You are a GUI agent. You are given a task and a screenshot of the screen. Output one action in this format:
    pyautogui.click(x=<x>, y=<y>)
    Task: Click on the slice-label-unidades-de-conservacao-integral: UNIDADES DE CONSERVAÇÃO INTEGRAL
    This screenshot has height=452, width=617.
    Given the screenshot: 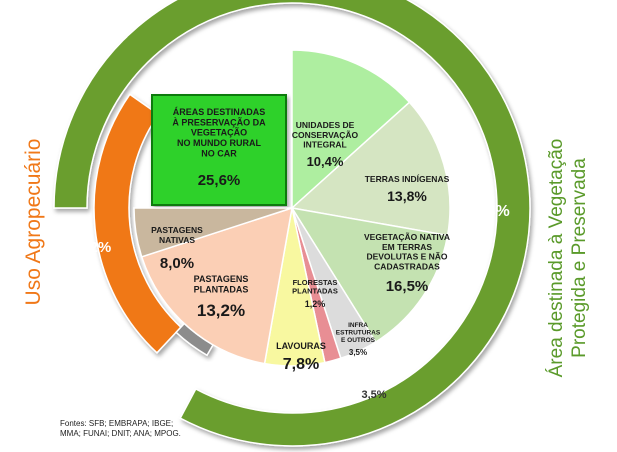 What is the action you would take?
    pyautogui.click(x=325, y=135)
    